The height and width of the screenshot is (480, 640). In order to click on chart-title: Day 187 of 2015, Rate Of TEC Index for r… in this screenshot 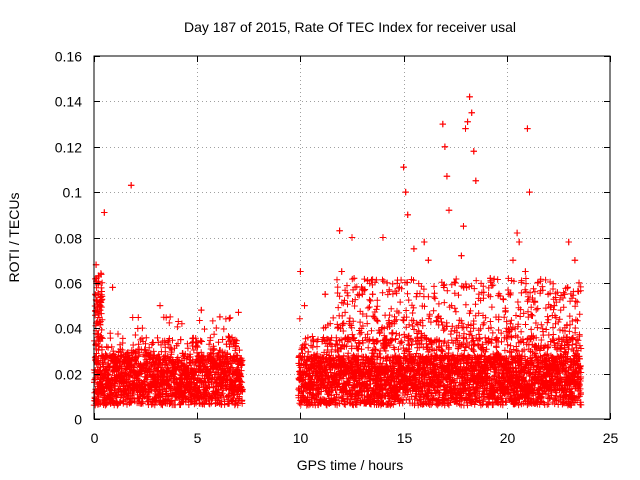, I will do `click(350, 27)`.